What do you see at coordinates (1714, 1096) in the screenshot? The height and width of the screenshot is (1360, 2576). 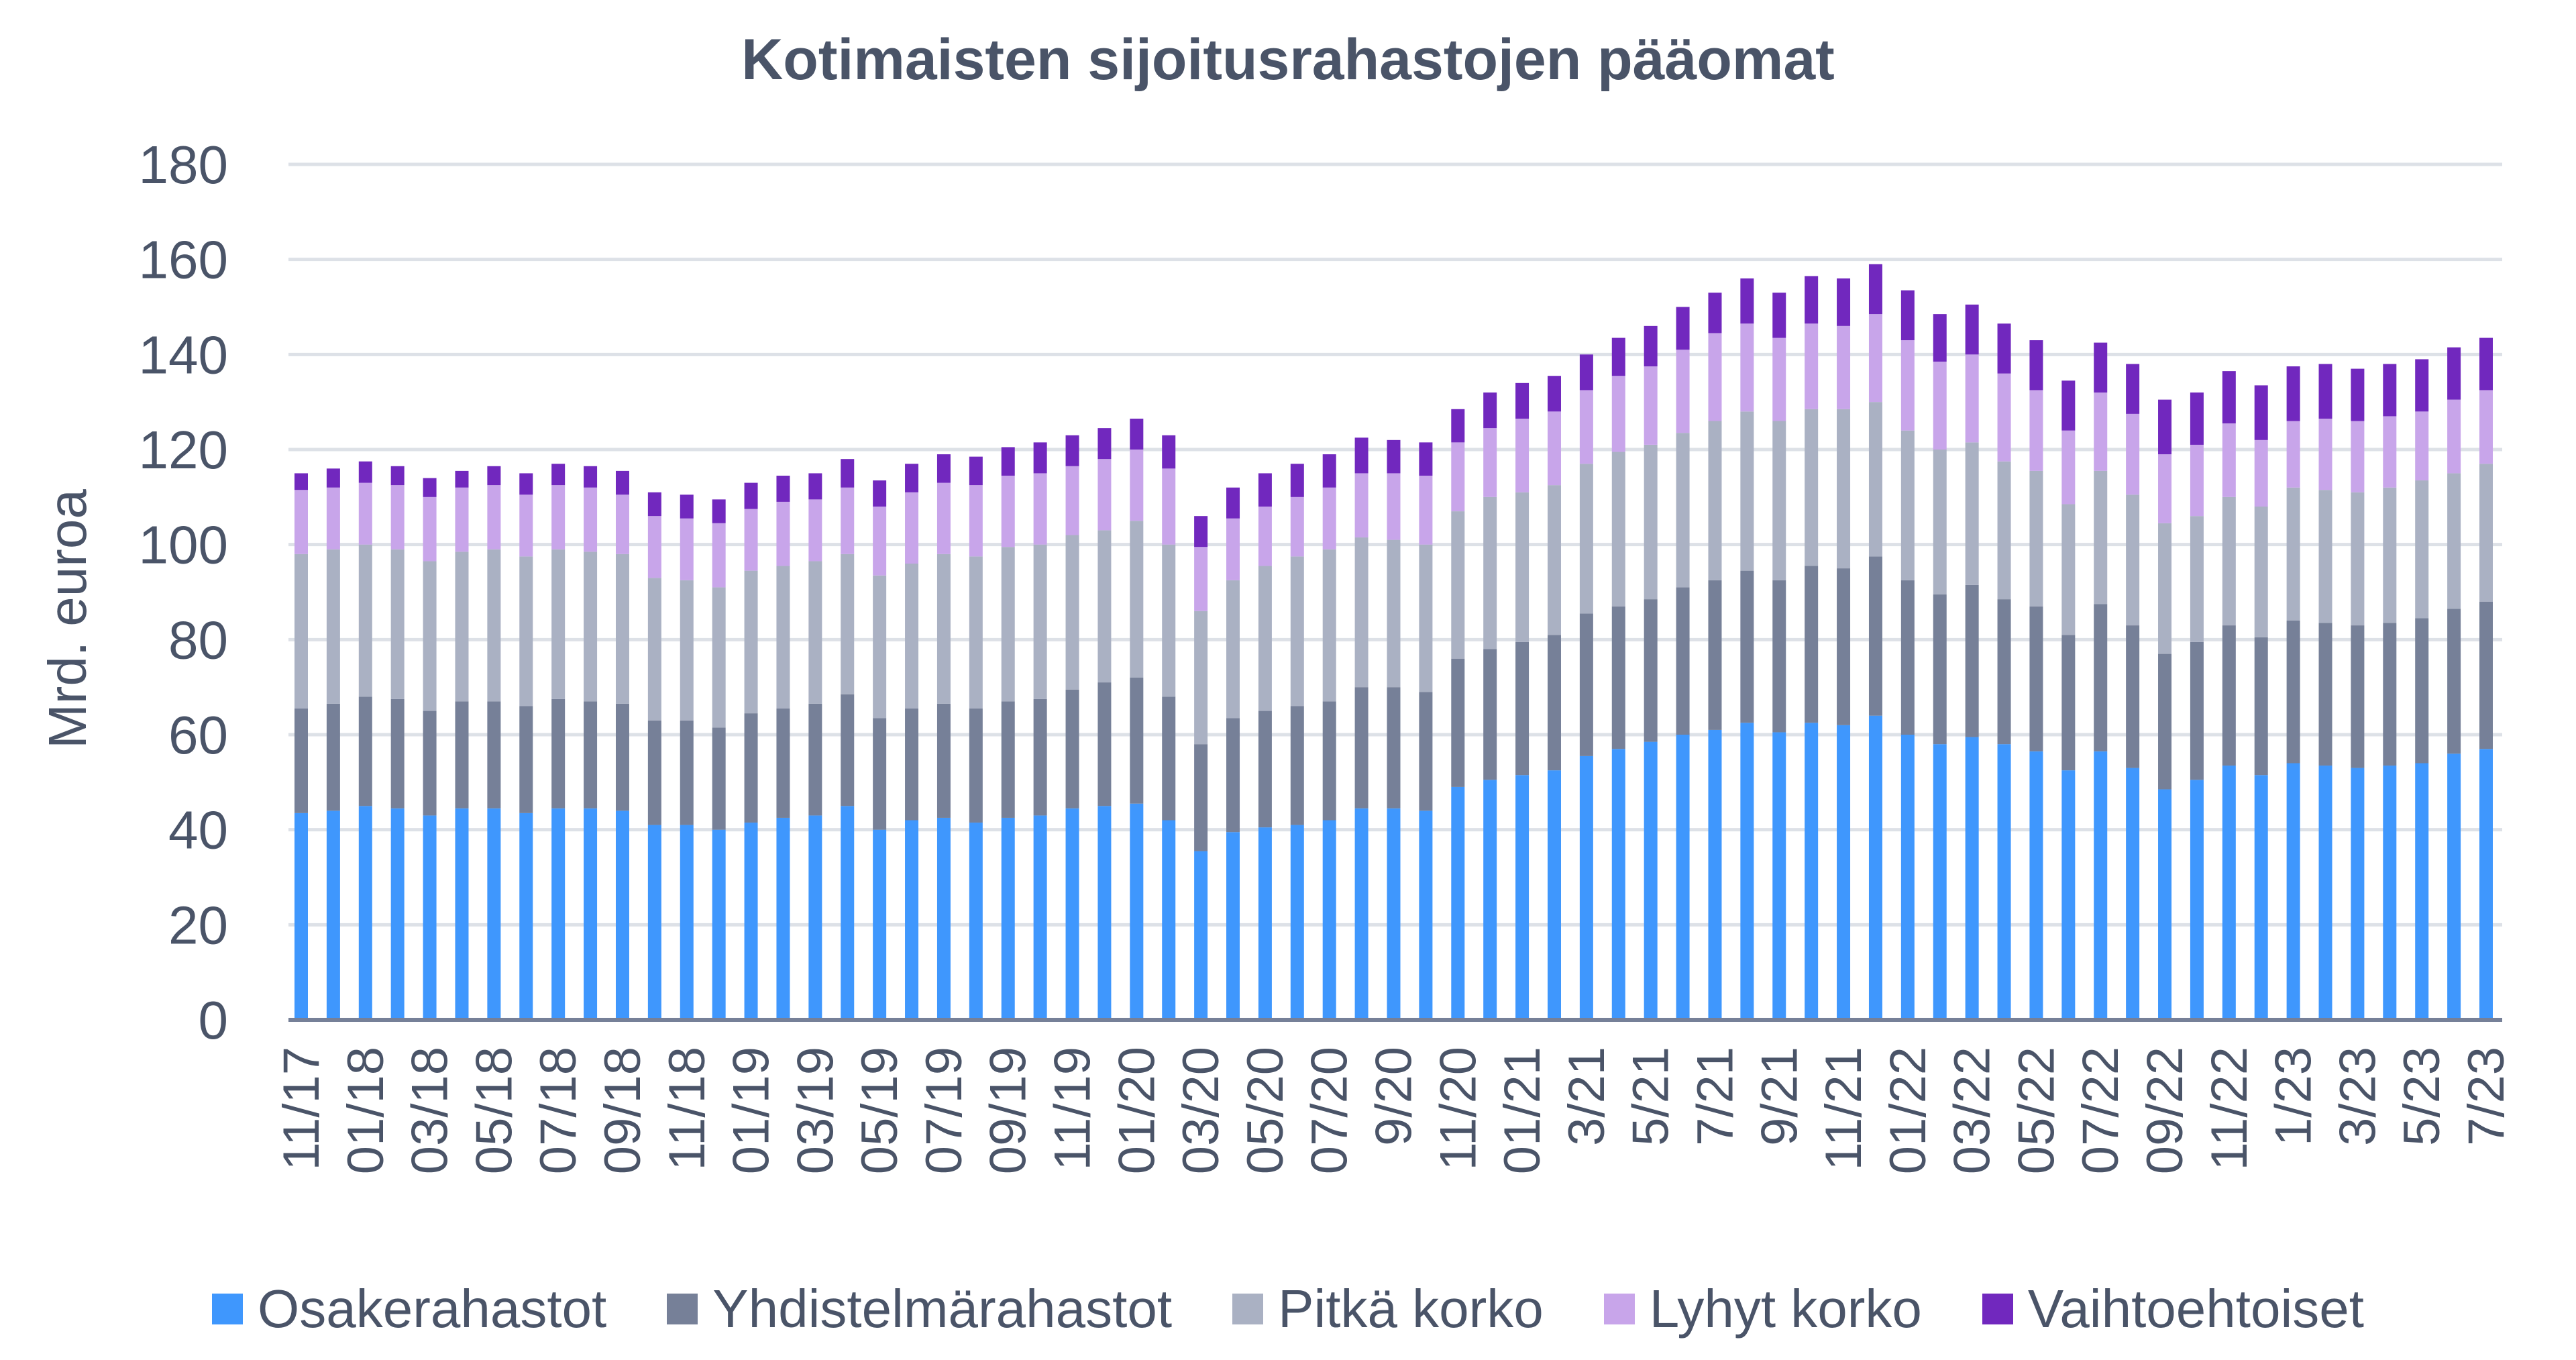 I see `x-tick-label: 7/21` at bounding box center [1714, 1096].